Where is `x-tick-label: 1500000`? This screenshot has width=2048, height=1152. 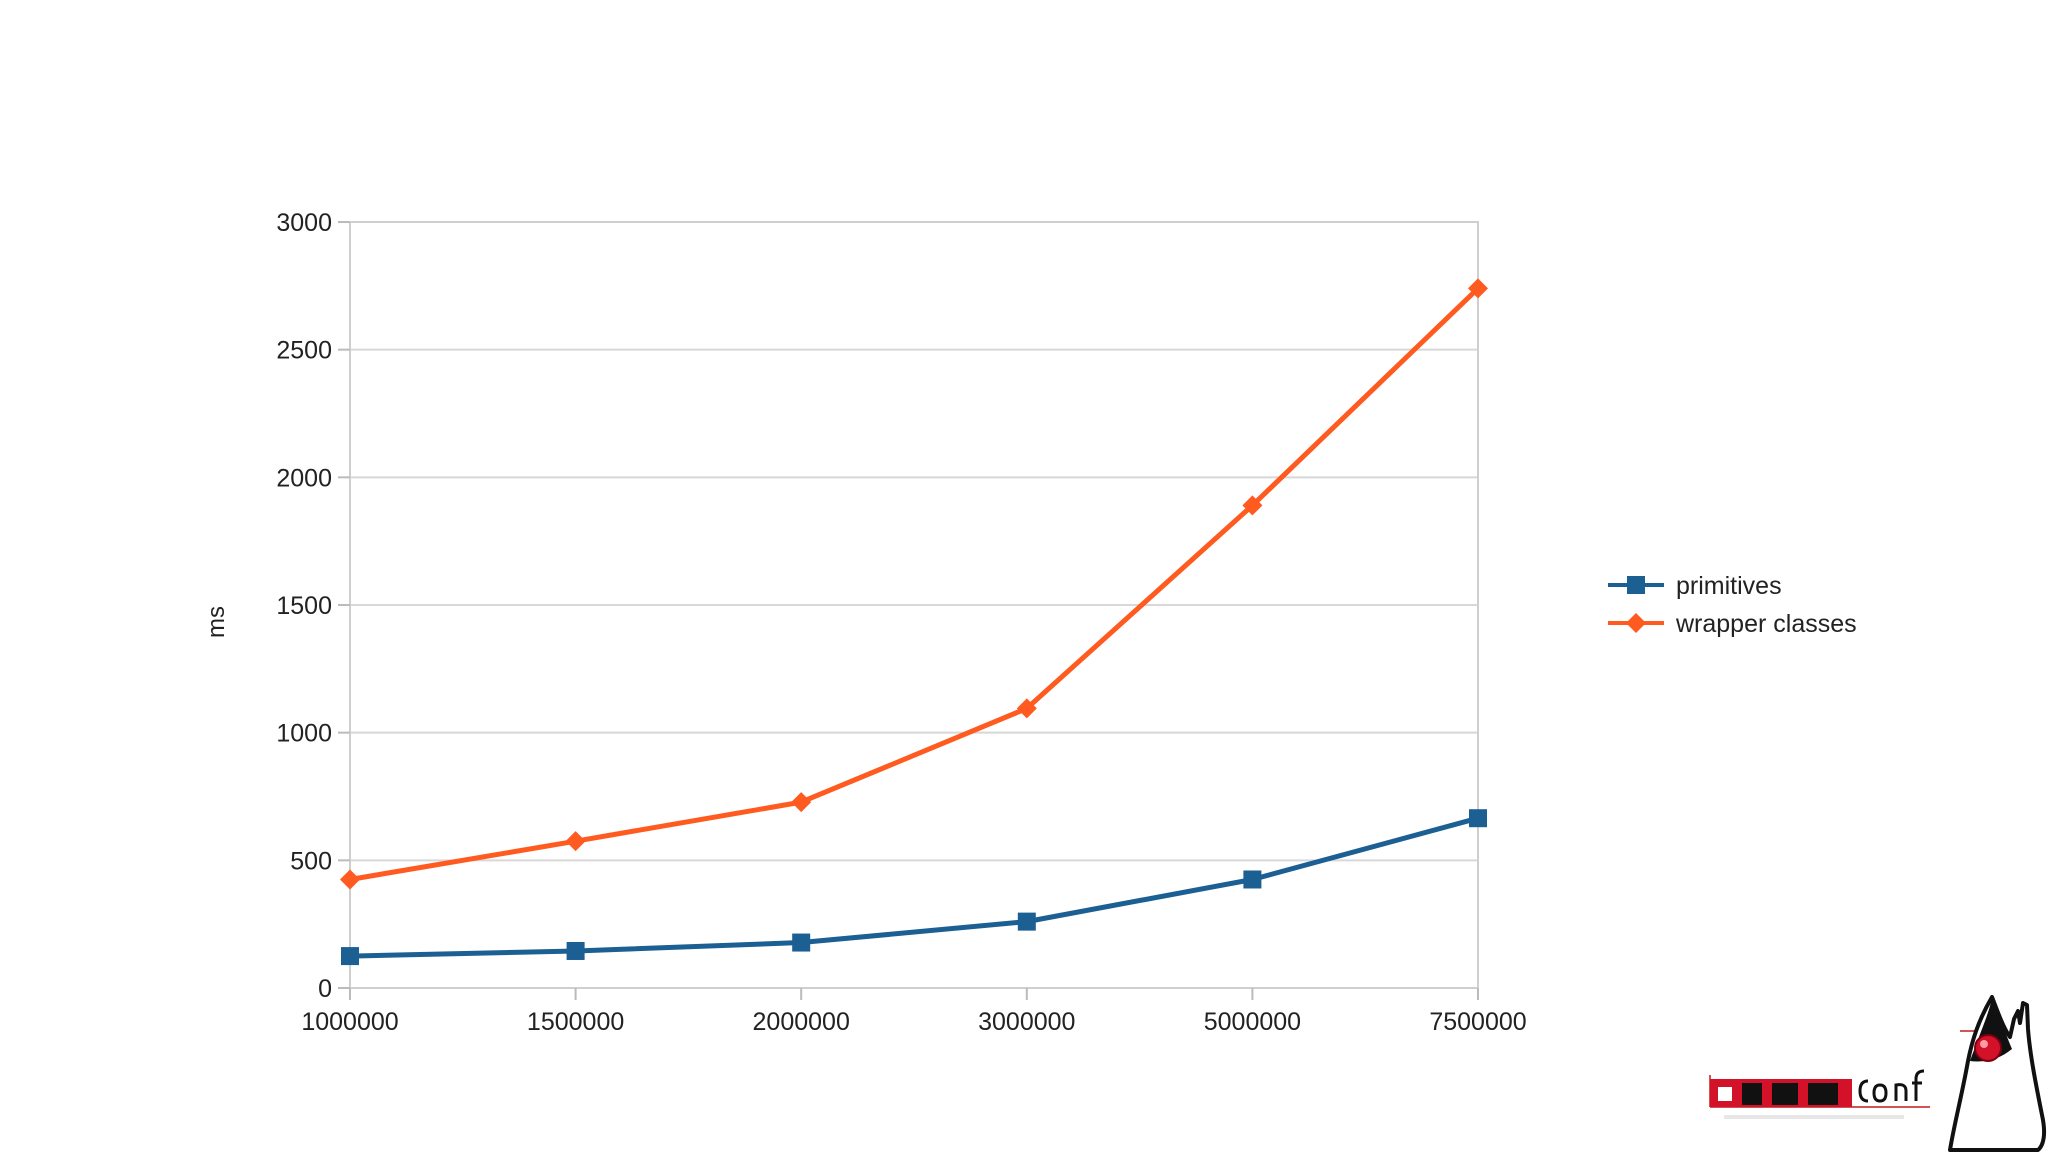 x-tick-label: 1500000 is located at coordinates (575, 1022).